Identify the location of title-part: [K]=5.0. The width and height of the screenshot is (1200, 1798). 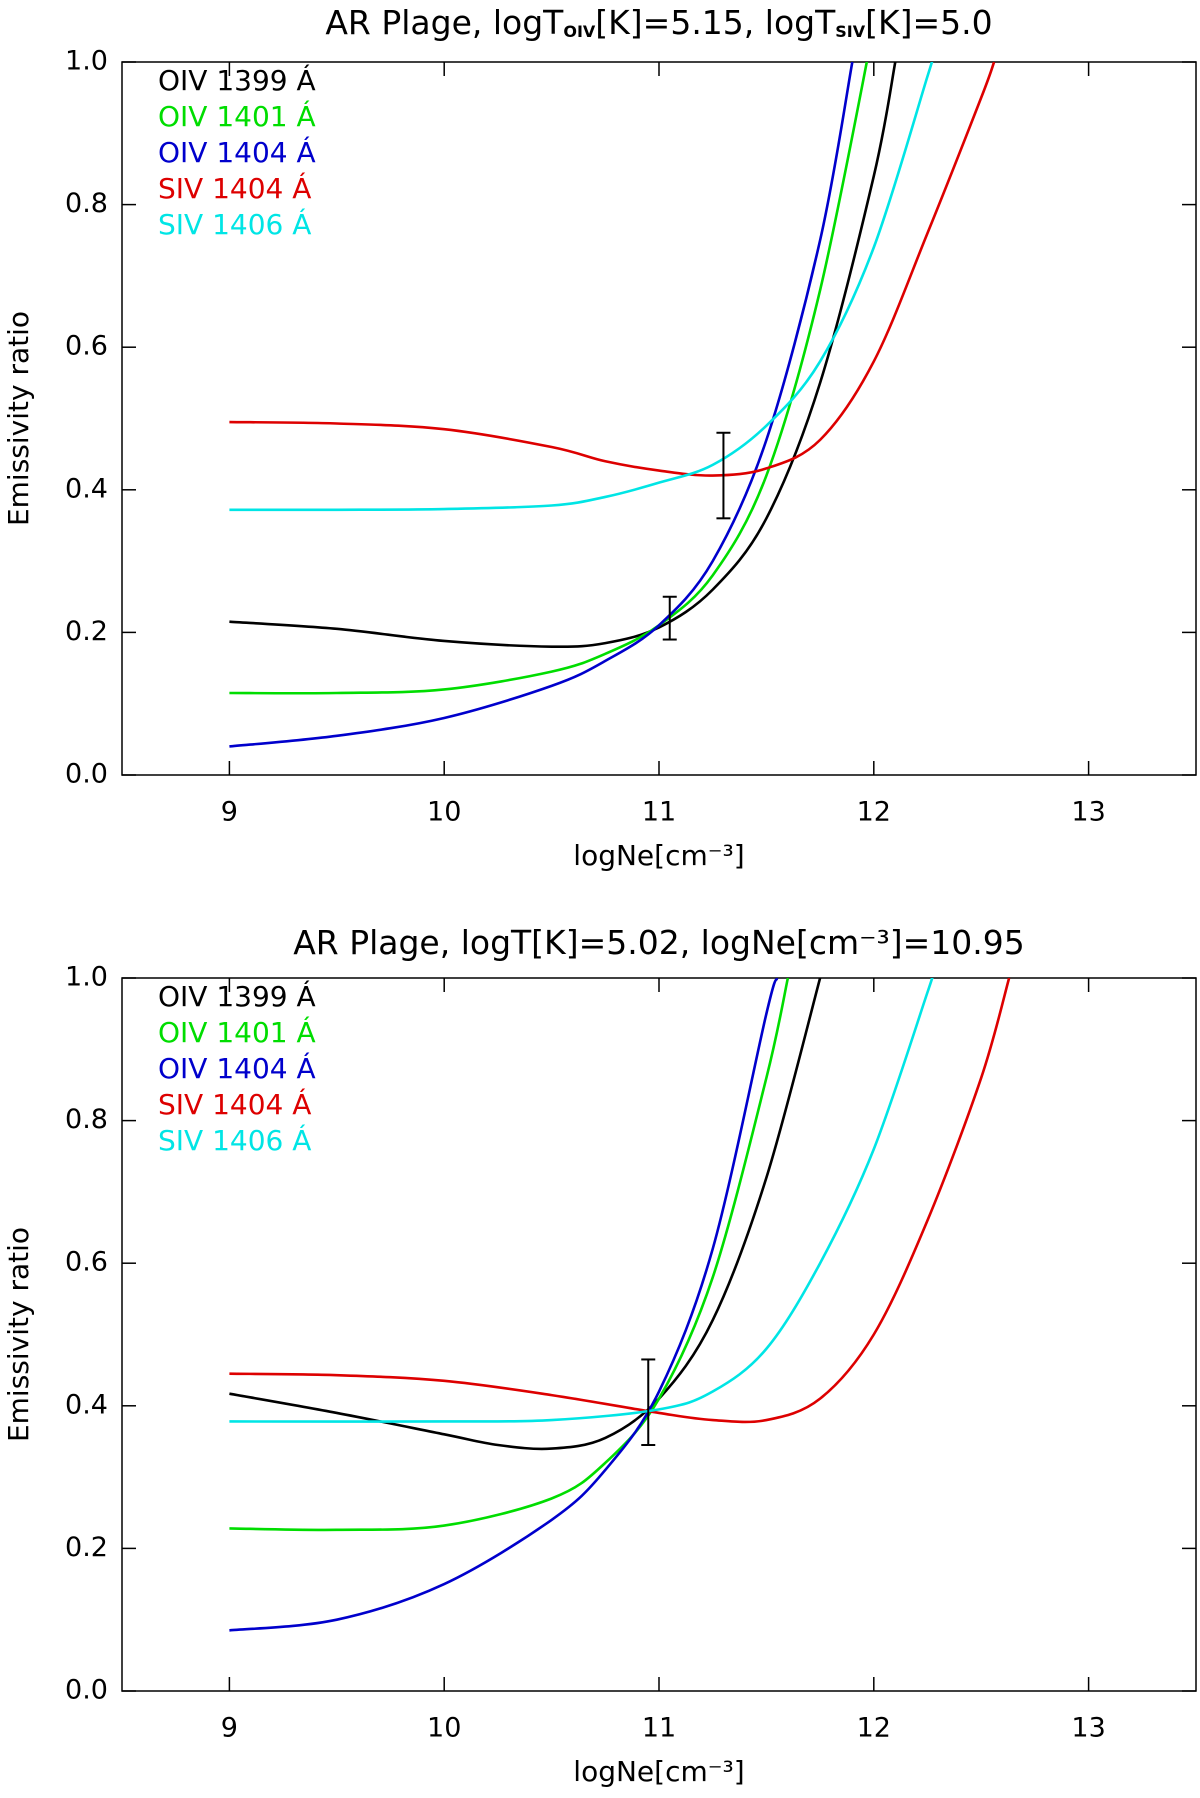
(929, 22).